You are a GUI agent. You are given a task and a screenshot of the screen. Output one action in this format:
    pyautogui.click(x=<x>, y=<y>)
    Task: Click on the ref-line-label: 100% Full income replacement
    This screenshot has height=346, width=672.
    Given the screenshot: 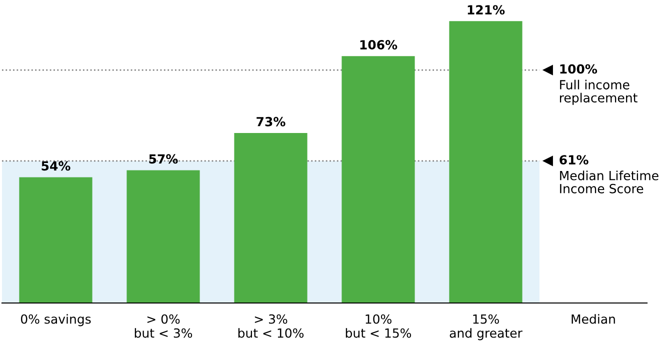 What is the action you would take?
    pyautogui.click(x=599, y=84)
    